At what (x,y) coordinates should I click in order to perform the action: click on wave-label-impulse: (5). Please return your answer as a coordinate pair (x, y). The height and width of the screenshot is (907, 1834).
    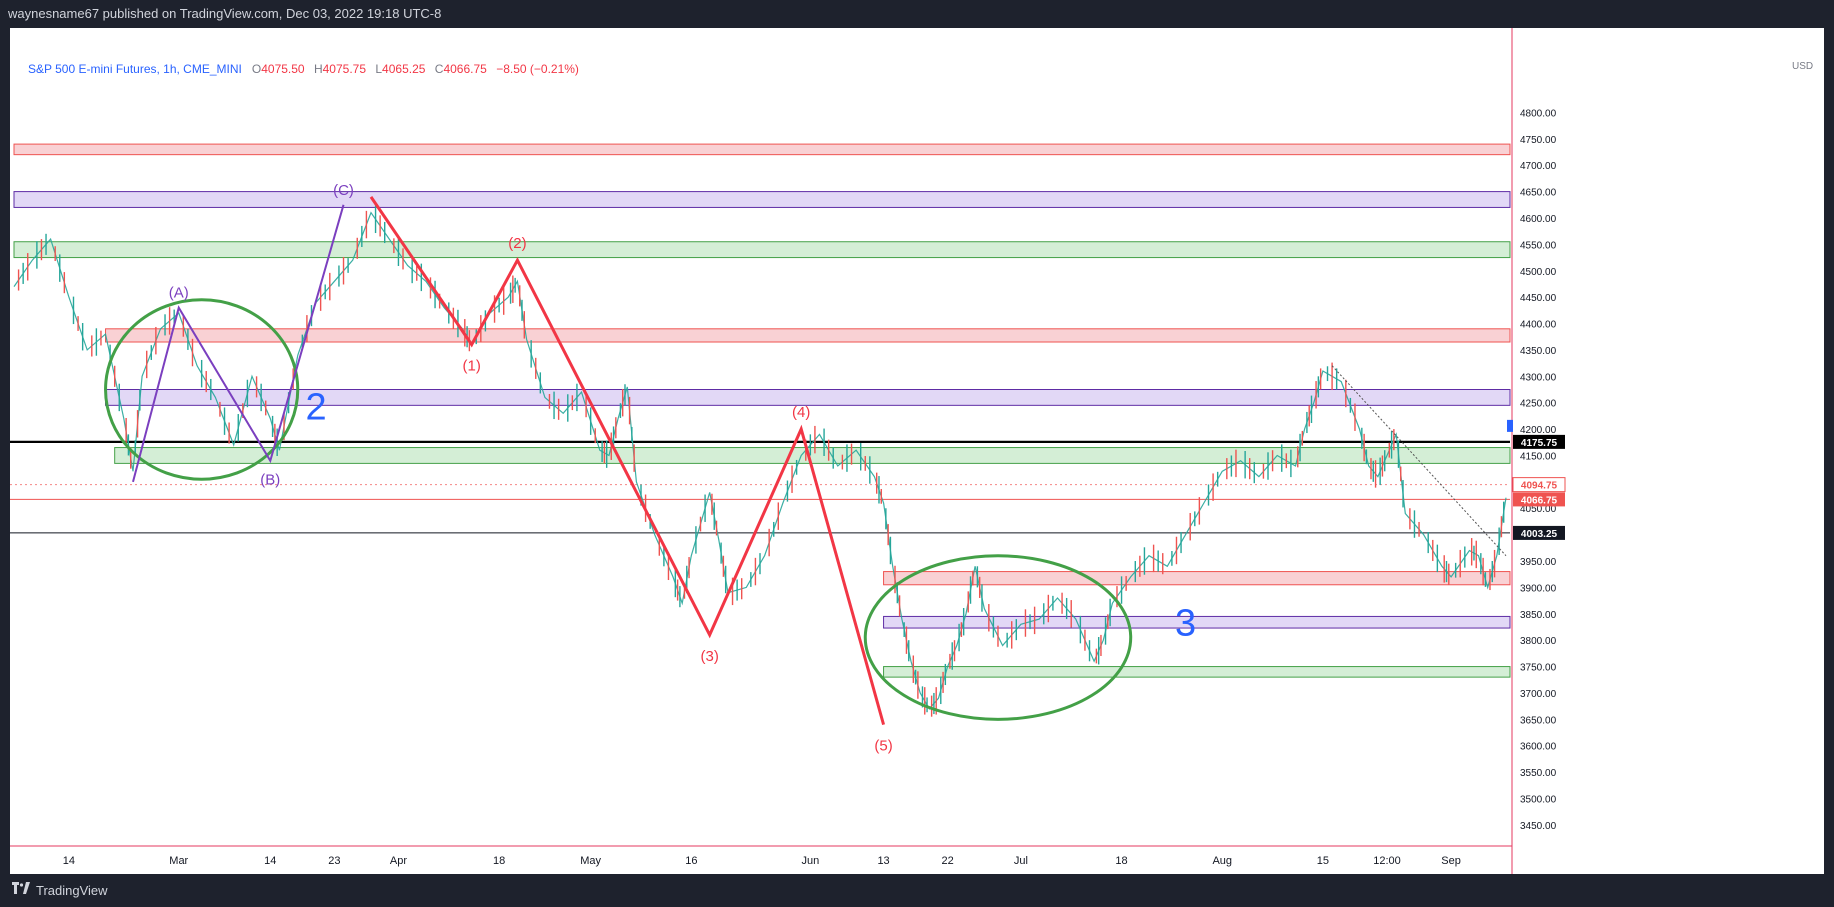
    Looking at the image, I should click on (883, 746).